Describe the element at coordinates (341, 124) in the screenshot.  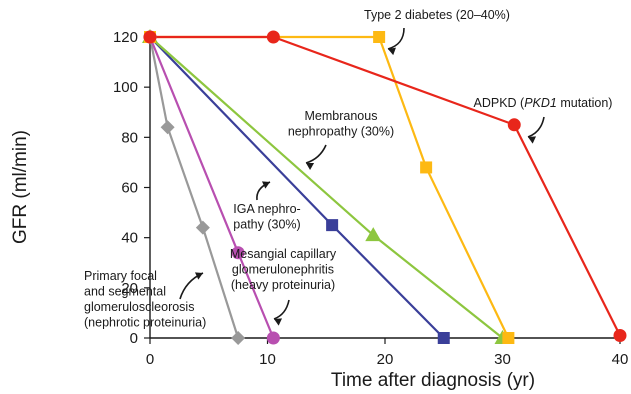
I see `annotation-membranous: Membranous nephropathy (30%)` at that location.